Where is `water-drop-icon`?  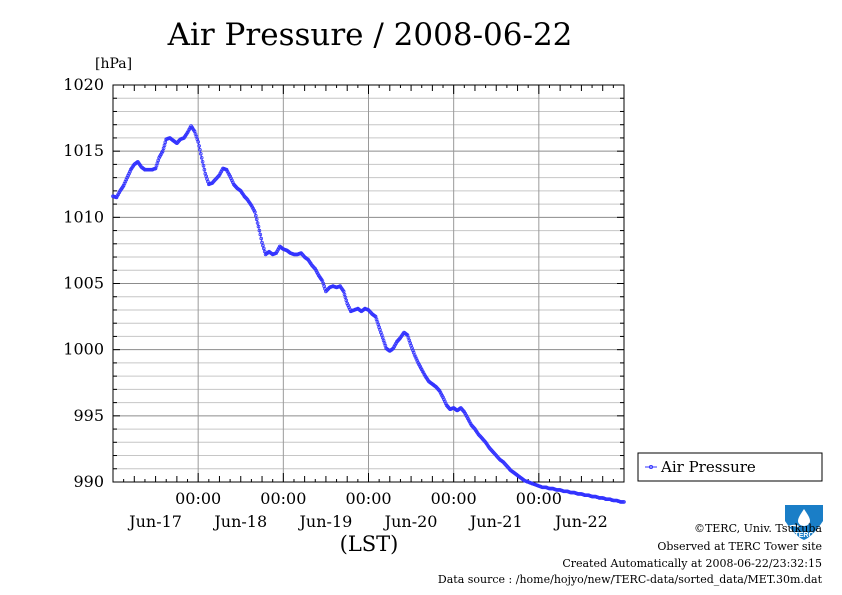 water-drop-icon is located at coordinates (804, 517).